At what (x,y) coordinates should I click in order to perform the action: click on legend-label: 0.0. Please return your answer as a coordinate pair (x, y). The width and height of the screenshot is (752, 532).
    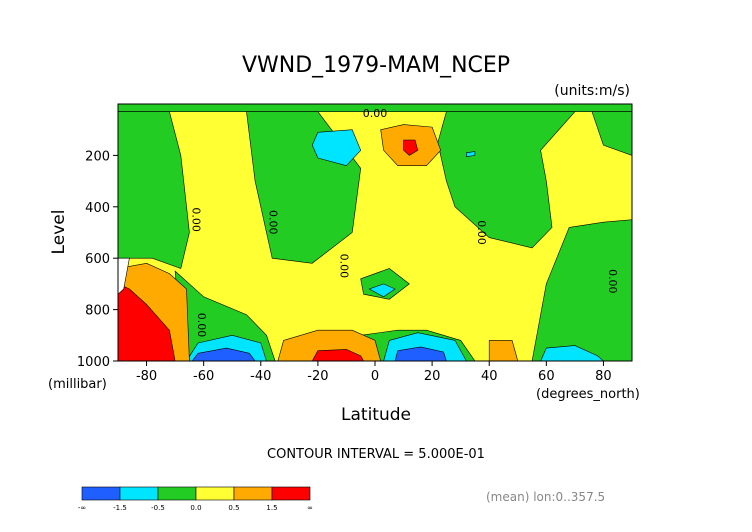
    Looking at the image, I should click on (195, 508).